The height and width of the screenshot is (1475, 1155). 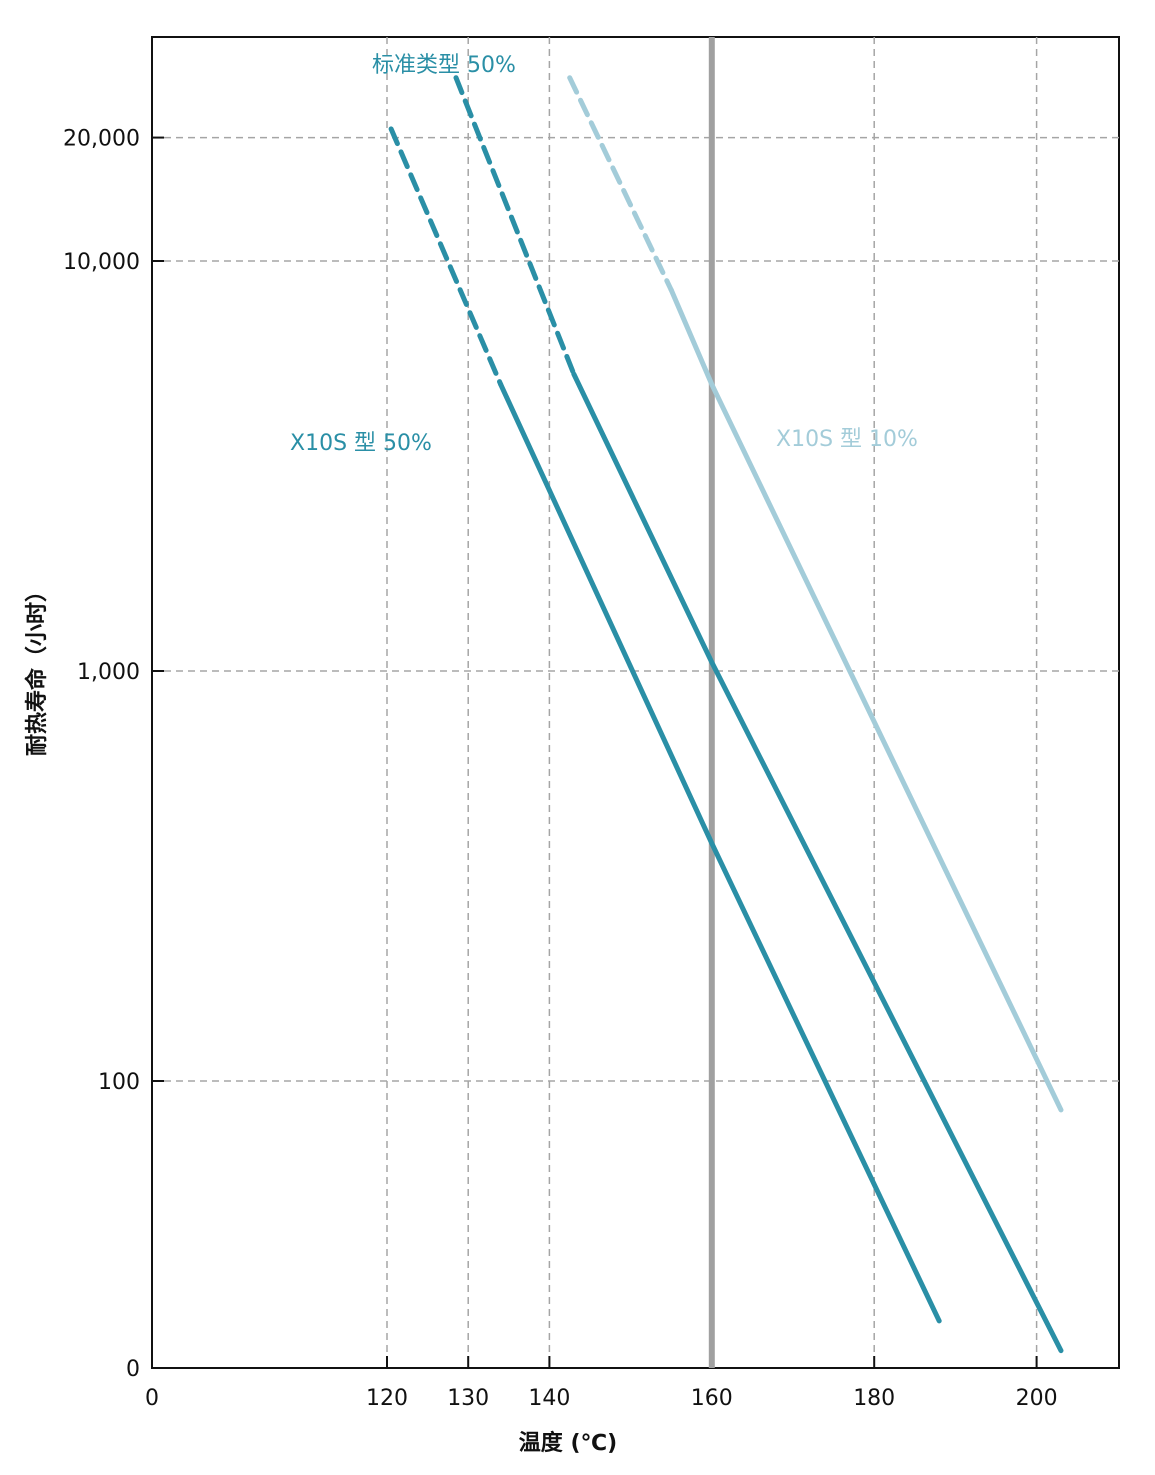 I want to click on x-tick-label: 200, so click(x=1037, y=1398).